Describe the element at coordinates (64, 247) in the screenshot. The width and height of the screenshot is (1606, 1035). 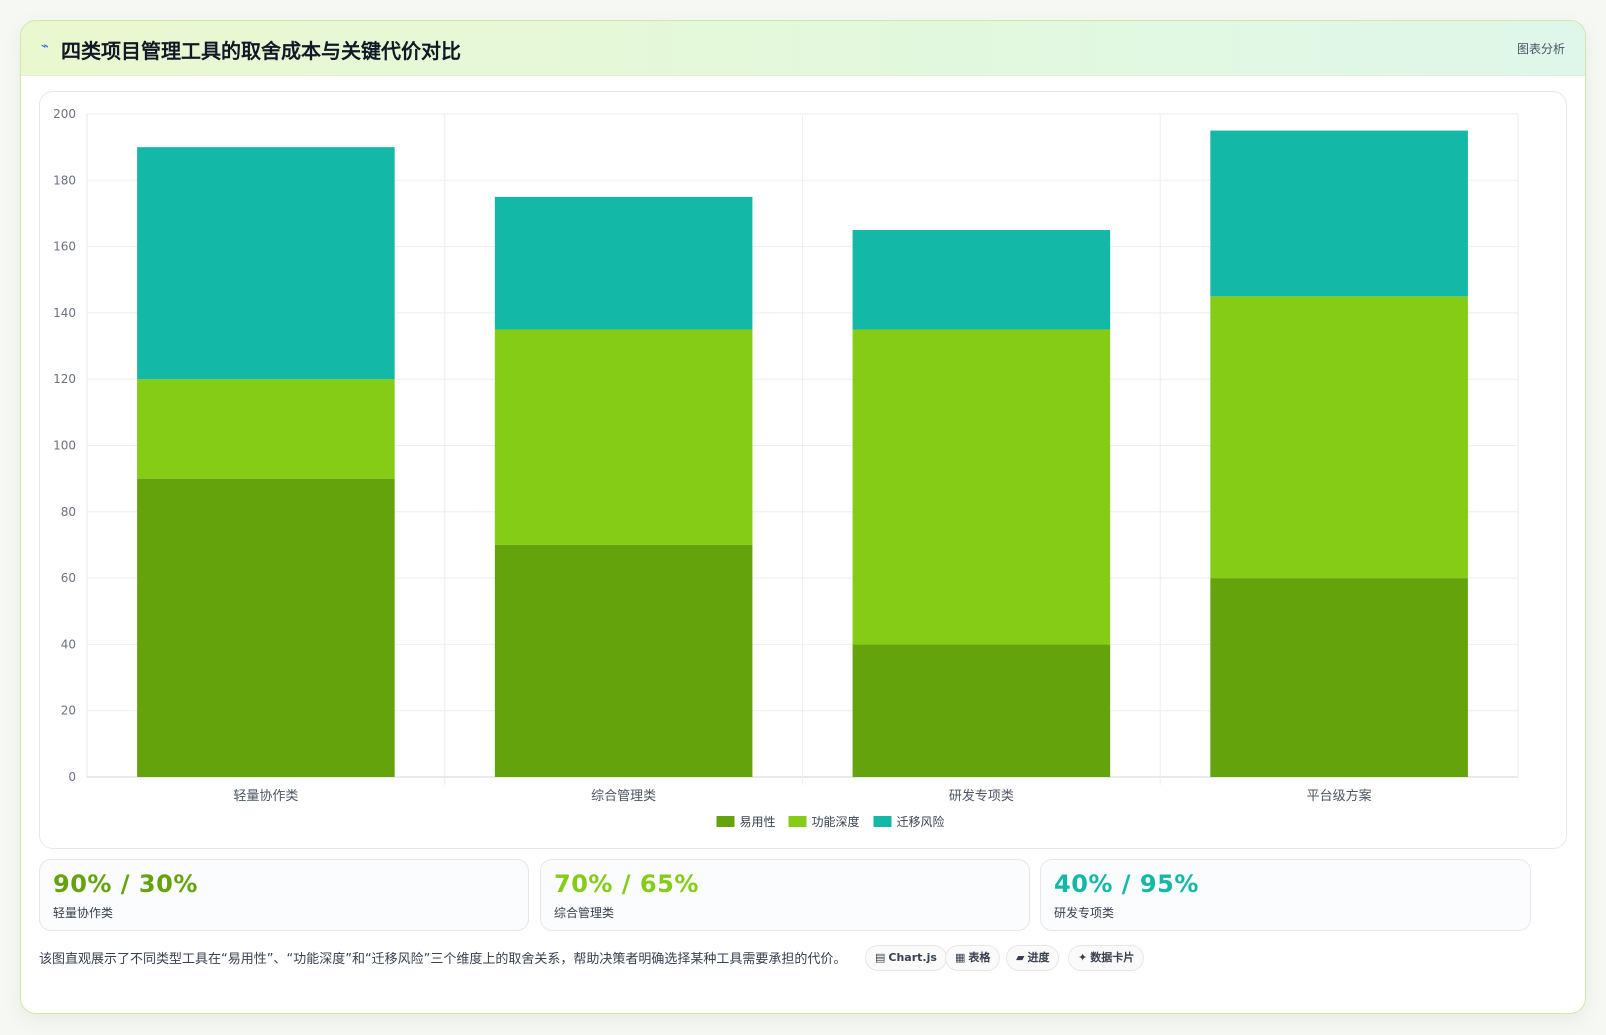
I see `y-tick-label: 160` at that location.